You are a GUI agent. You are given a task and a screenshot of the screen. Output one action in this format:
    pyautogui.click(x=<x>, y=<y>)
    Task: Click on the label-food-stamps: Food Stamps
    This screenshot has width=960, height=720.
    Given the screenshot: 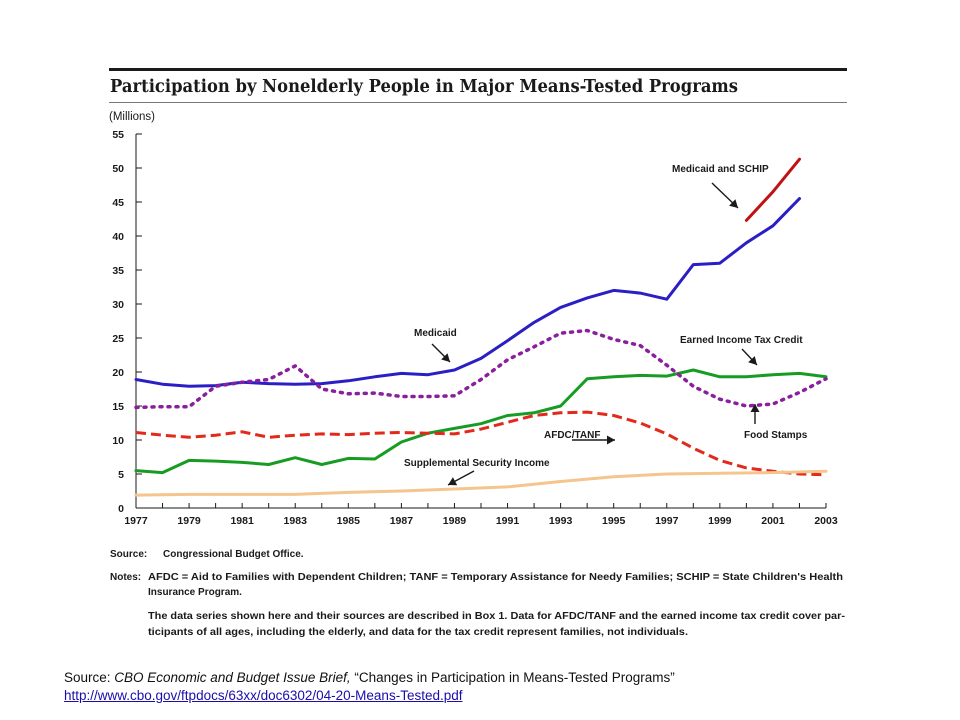 What is the action you would take?
    pyautogui.click(x=776, y=435)
    